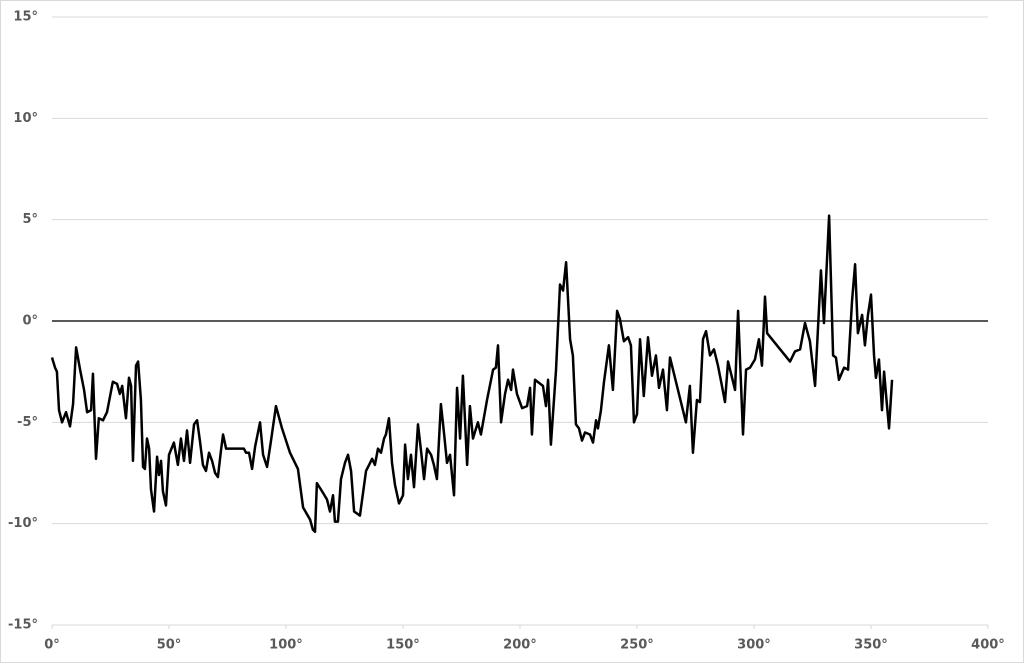 The width and height of the screenshot is (1024, 663). What do you see at coordinates (27, 422) in the screenshot?
I see `y-tick-label: -5°` at bounding box center [27, 422].